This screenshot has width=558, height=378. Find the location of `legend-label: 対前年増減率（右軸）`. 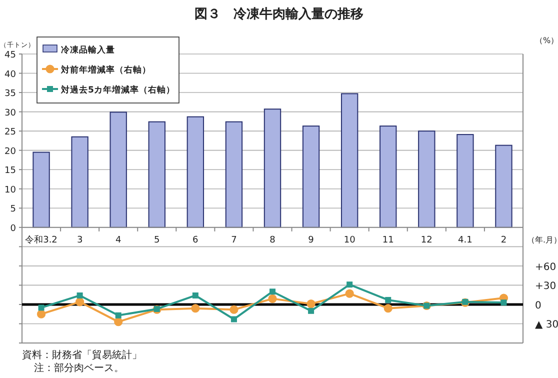

legend-label: 対前年増減率（右軸） is located at coordinates (105, 70).